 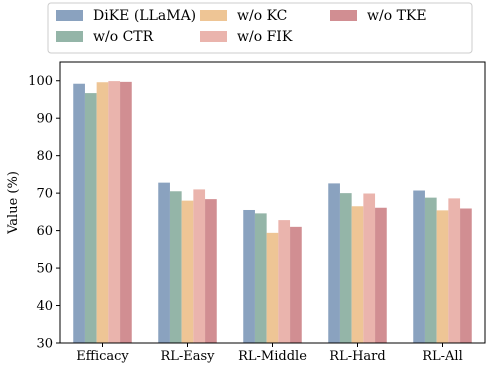 I want to click on bar-3-rl-all, so click(x=442, y=276).